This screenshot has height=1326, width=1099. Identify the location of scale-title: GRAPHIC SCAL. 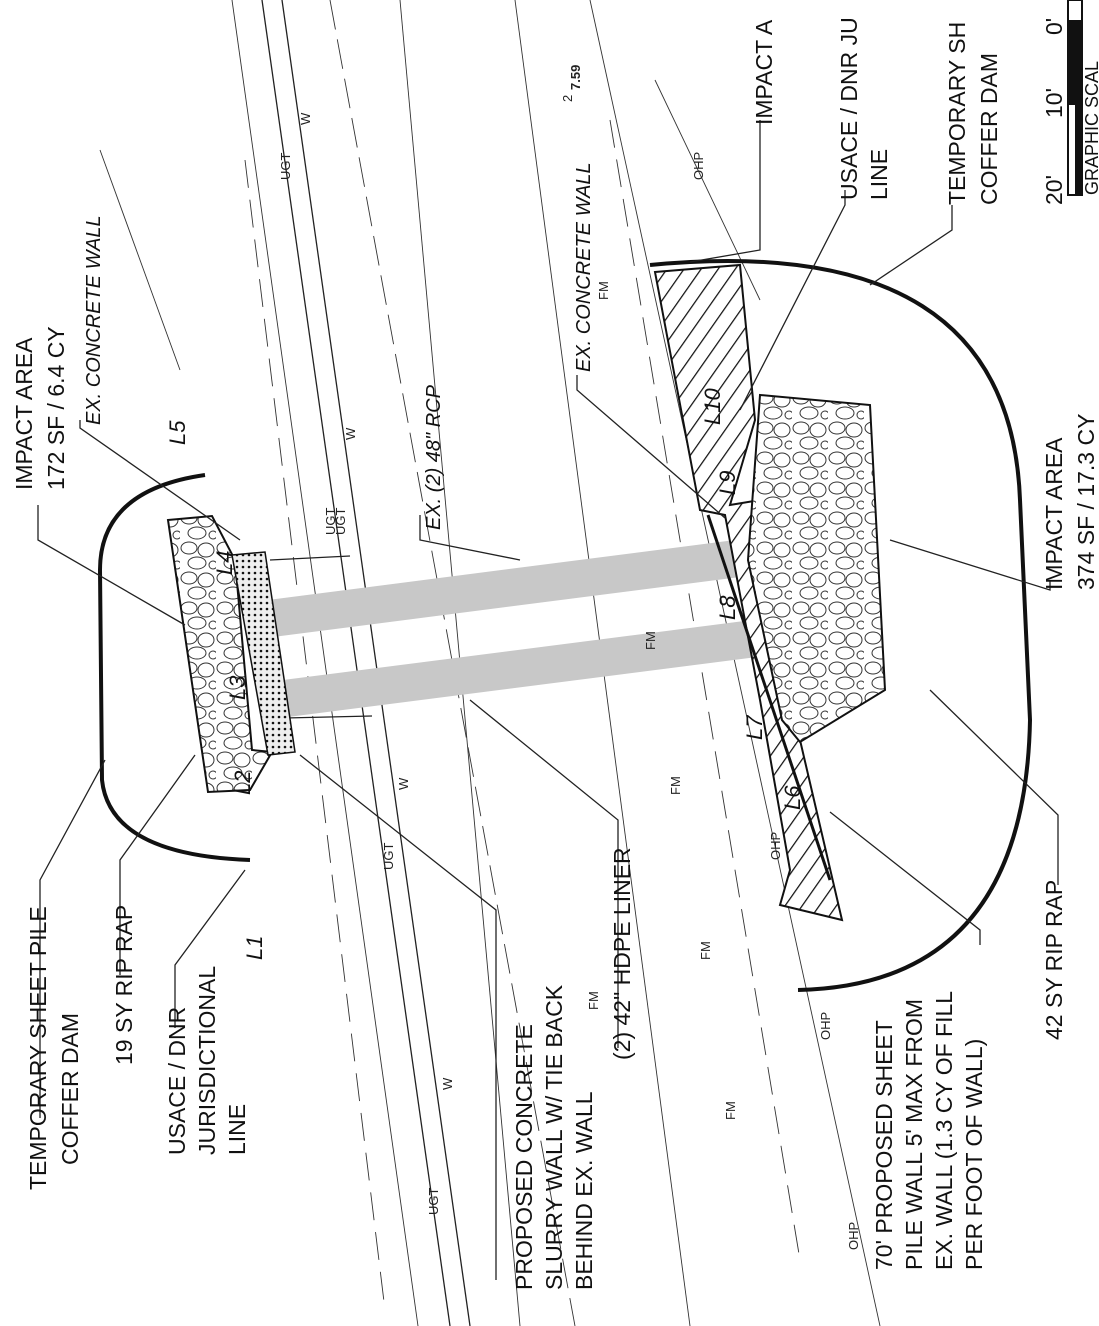
(1090, 128).